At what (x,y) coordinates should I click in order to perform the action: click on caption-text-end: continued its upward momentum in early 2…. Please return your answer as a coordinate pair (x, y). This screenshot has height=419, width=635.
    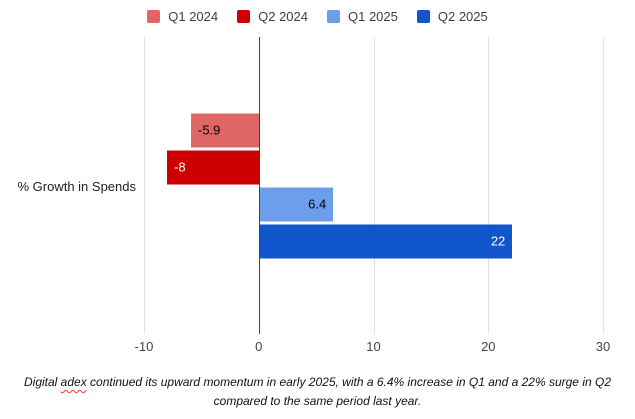
    Looking at the image, I should click on (348, 391).